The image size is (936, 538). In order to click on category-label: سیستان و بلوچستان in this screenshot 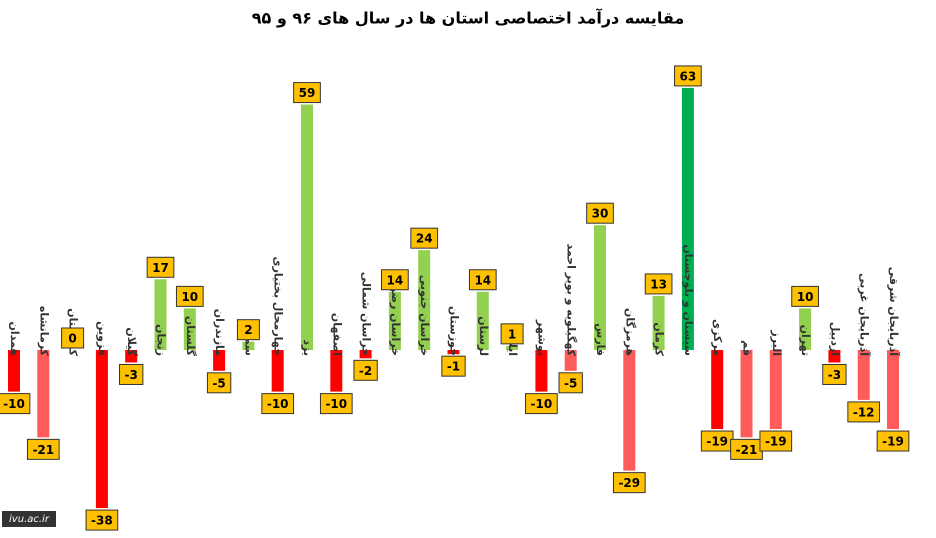, I will do `click(688, 300)`.